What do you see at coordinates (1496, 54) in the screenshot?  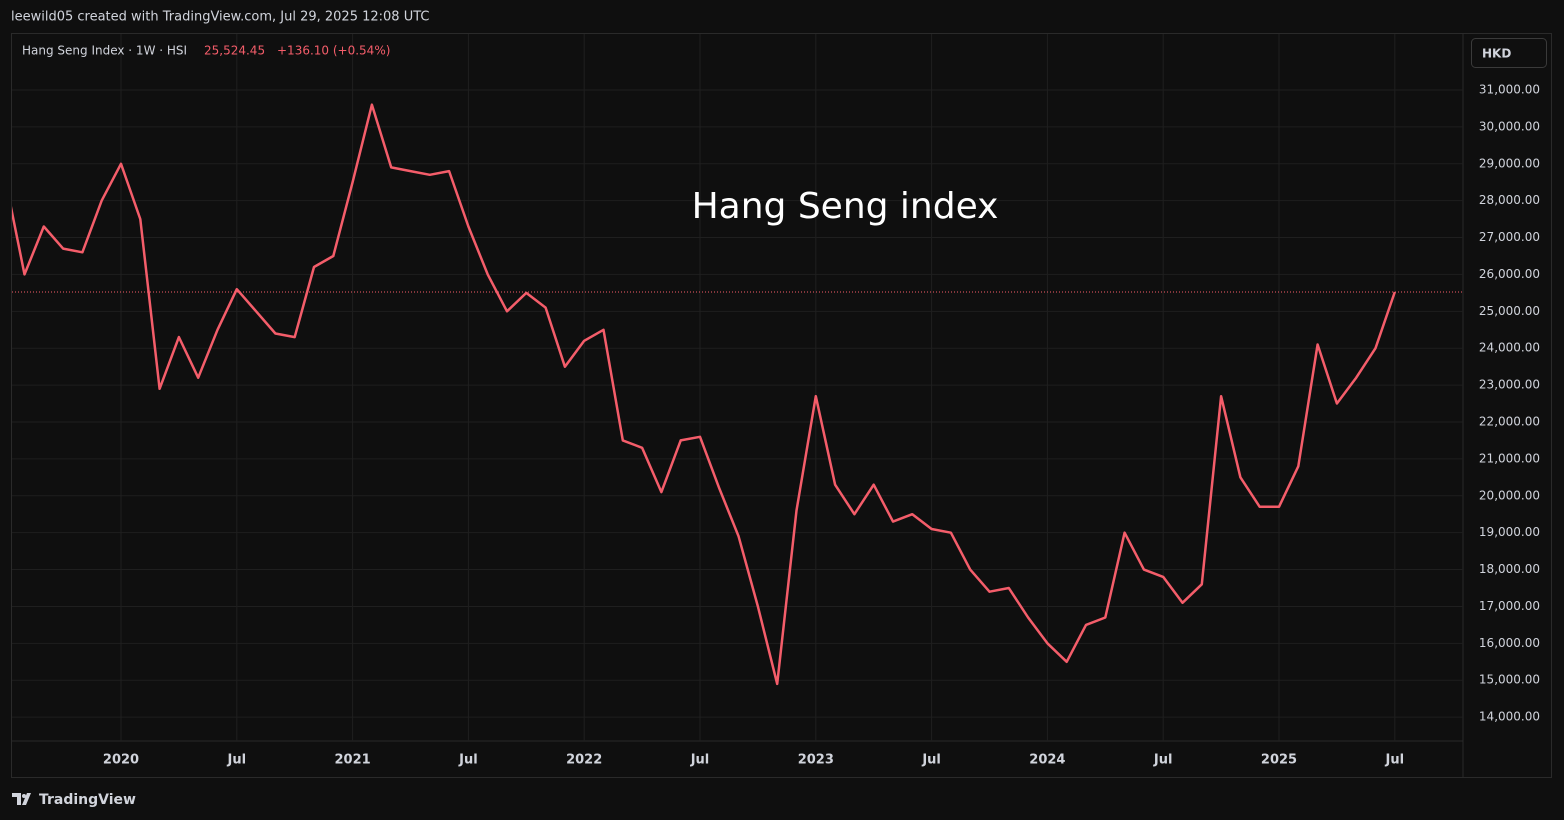 I see `currency: HKD` at bounding box center [1496, 54].